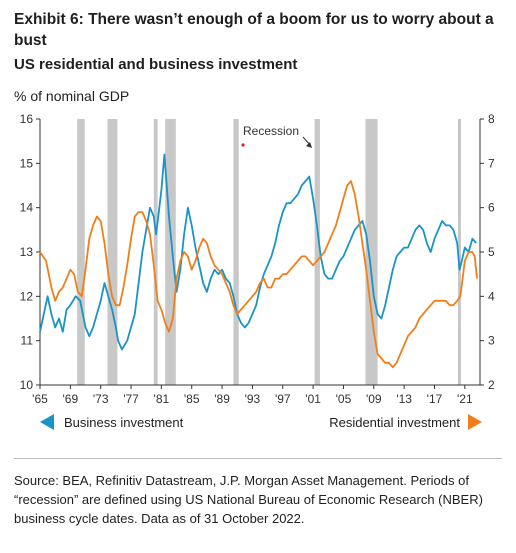 This screenshot has width=516, height=553. What do you see at coordinates (491, 163) in the screenshot?
I see `y-right-tick-label: 7` at bounding box center [491, 163].